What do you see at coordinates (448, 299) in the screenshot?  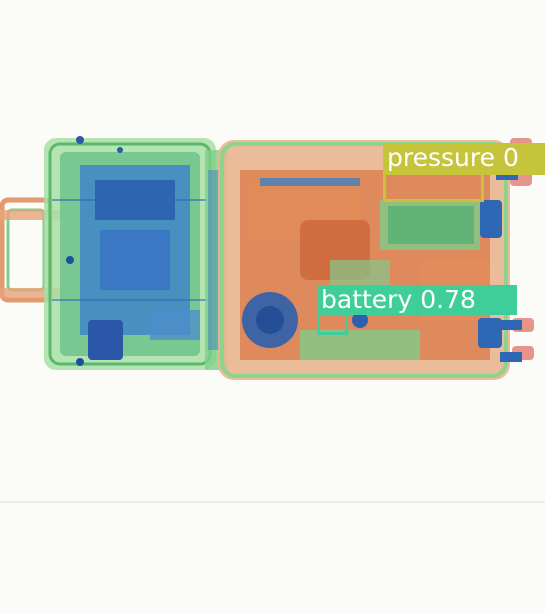 I see `detection-score-text: 0.78` at bounding box center [448, 299].